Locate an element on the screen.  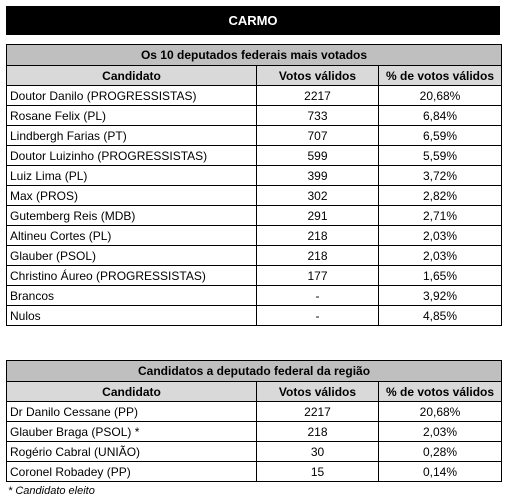
data-row: Doutor Luizinho (PROGRESSISTAS) 599 5,59% is located at coordinates (254, 155).